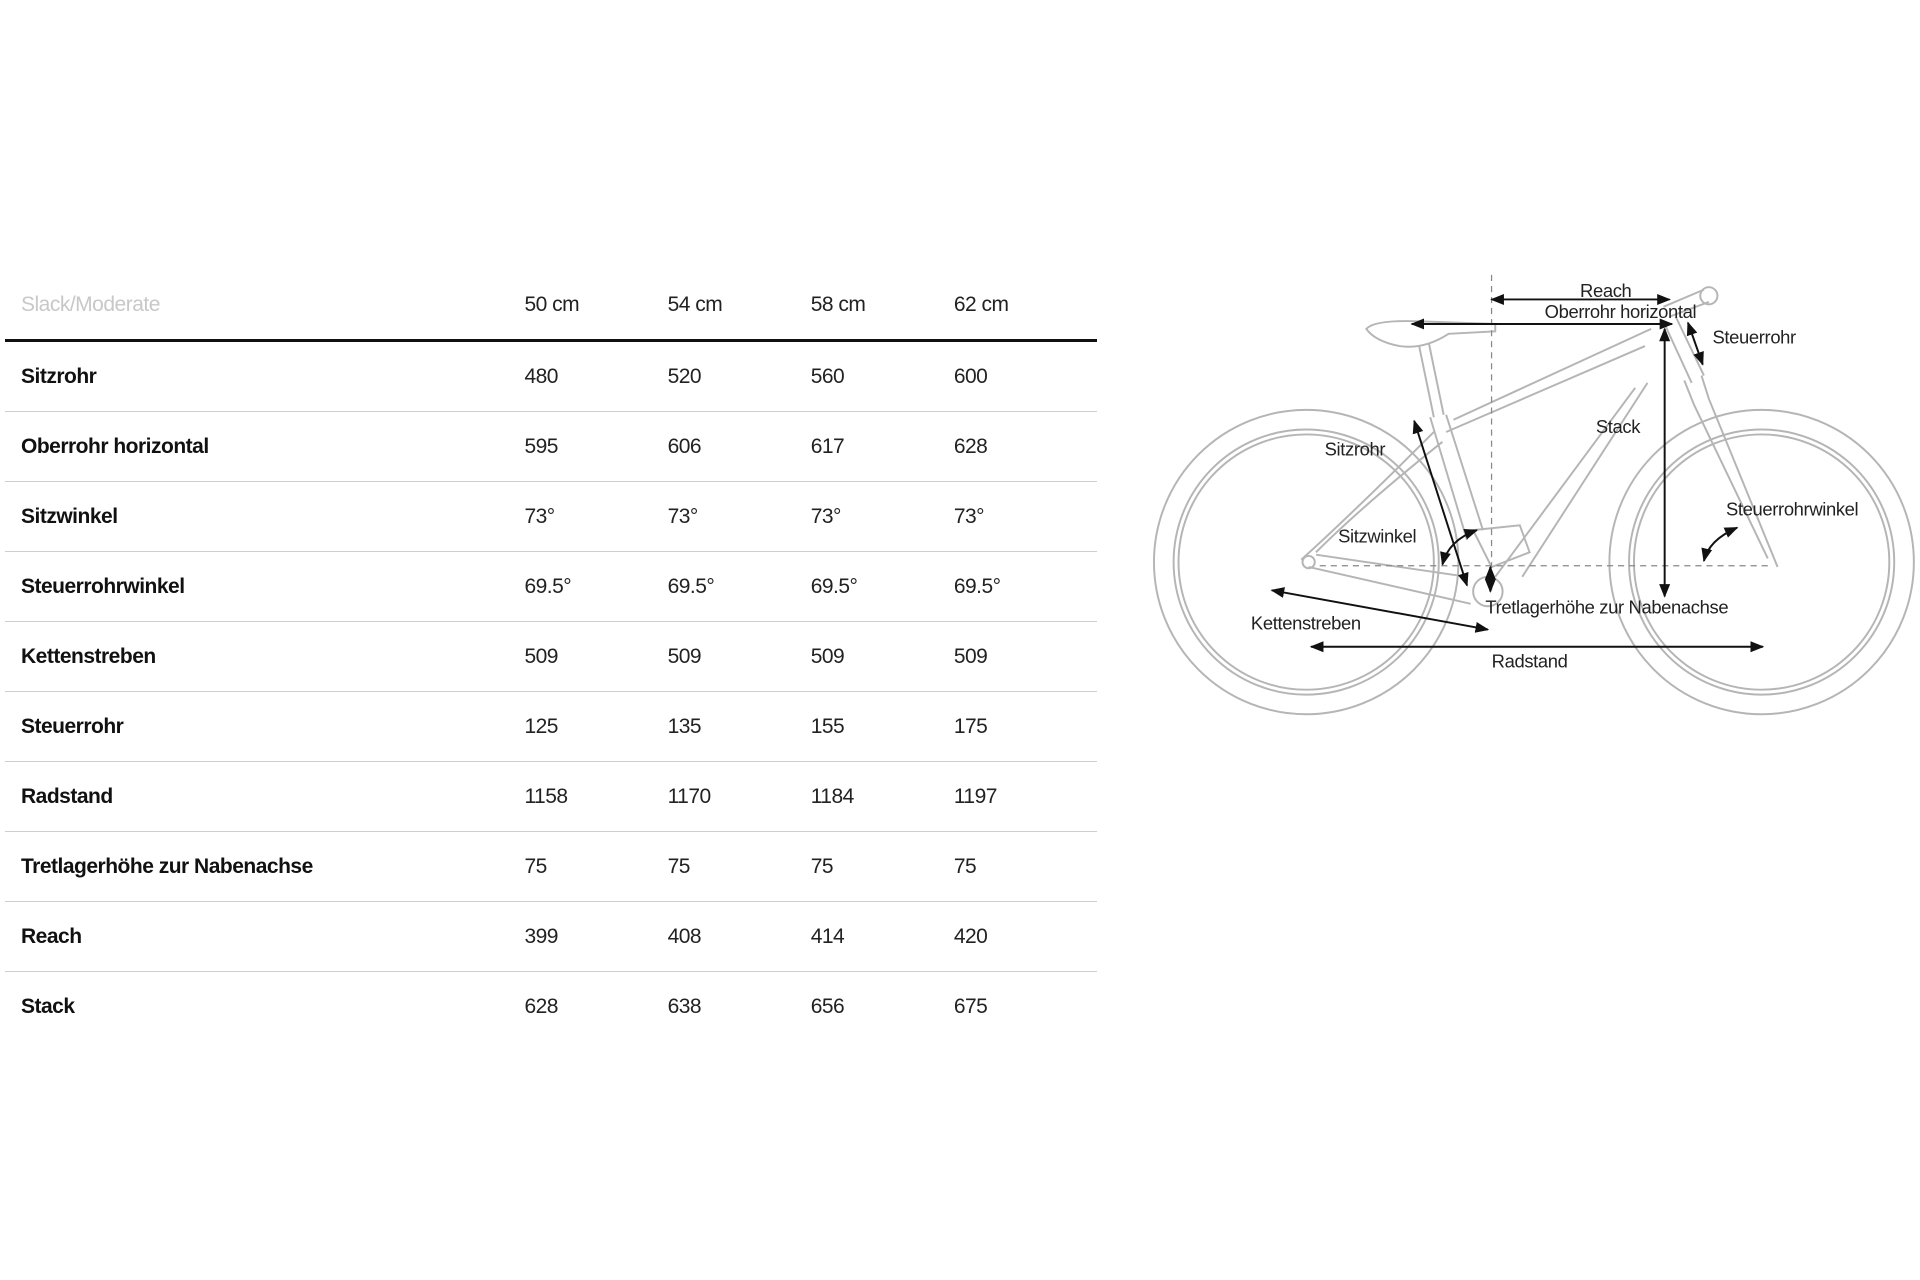  What do you see at coordinates (882, 376) in the screenshot?
I see `row-value: 560` at bounding box center [882, 376].